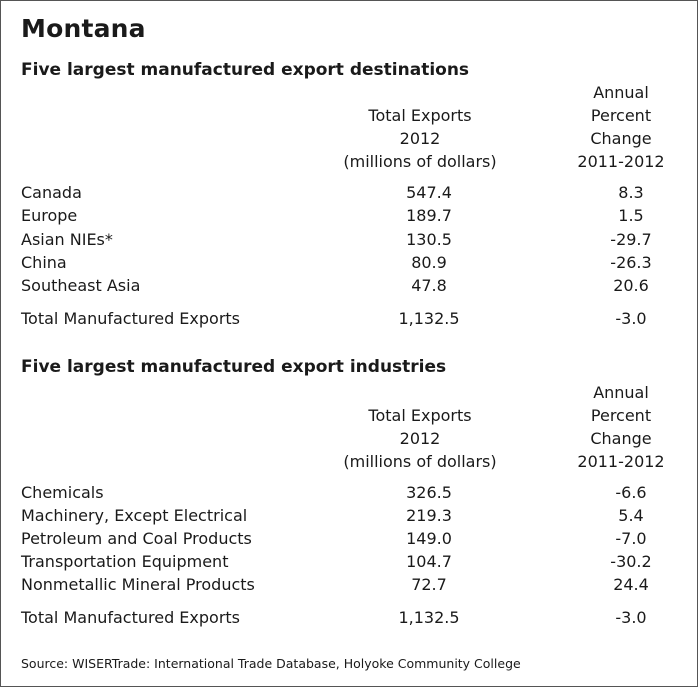  I want to click on row-change: 8.3, so click(631, 192).